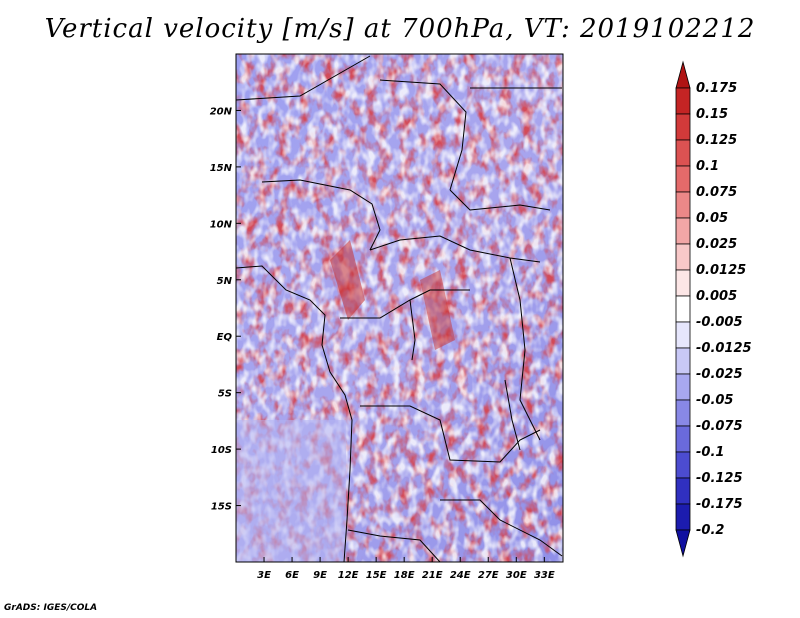  What do you see at coordinates (719, 426) in the screenshot?
I see `colorbar-label: -0.075` at bounding box center [719, 426].